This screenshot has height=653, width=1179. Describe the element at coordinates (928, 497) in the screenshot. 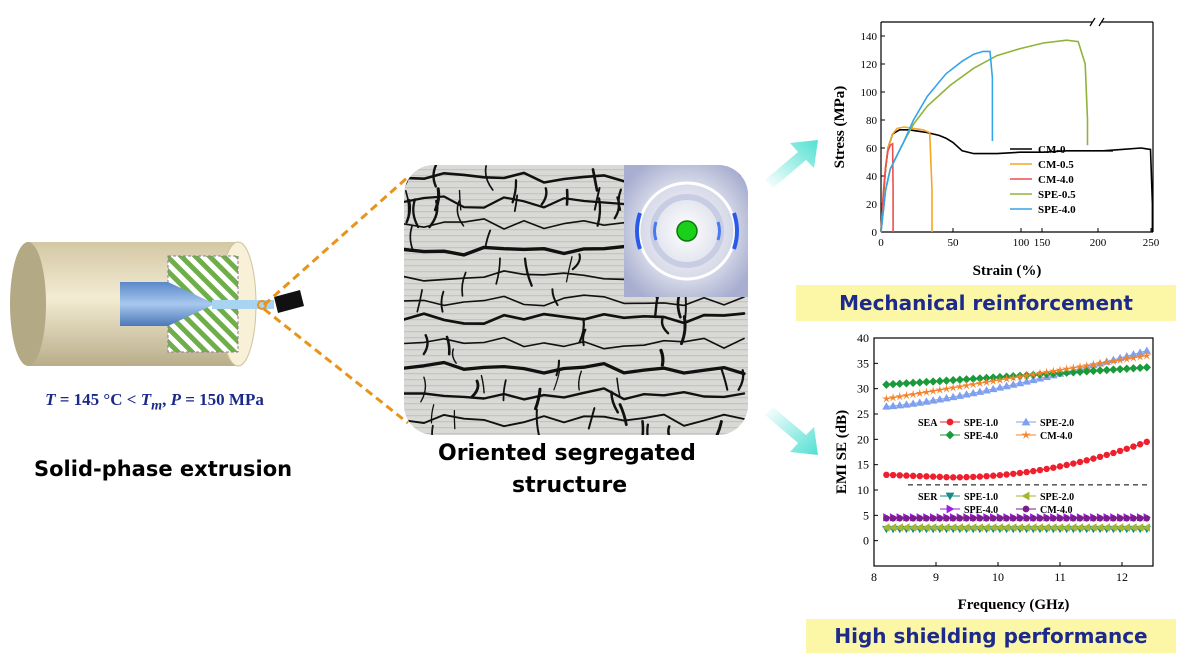

I see `legend-group-label: SER` at that location.